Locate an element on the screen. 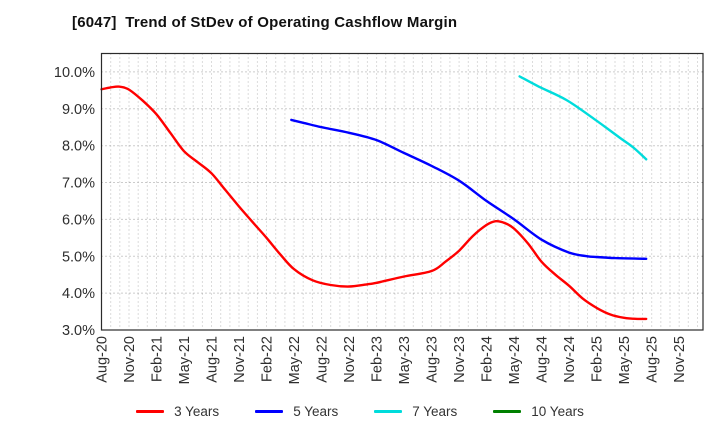 This screenshot has height=440, width=720. x-tick-label: Feb-21 is located at coordinates (158, 359).